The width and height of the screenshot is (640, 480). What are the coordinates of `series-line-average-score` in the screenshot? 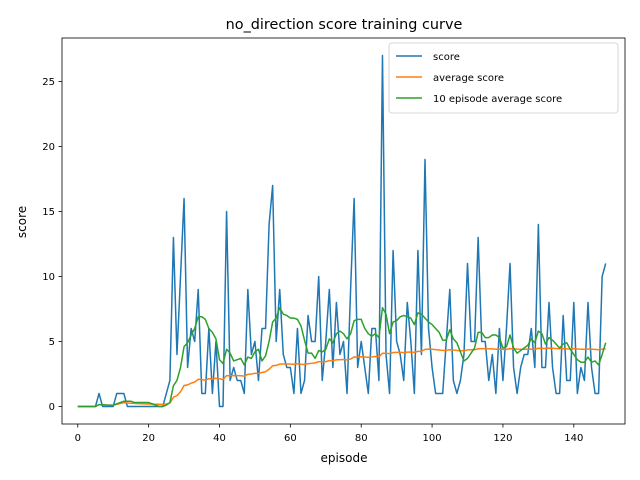 It's located at (341, 377).